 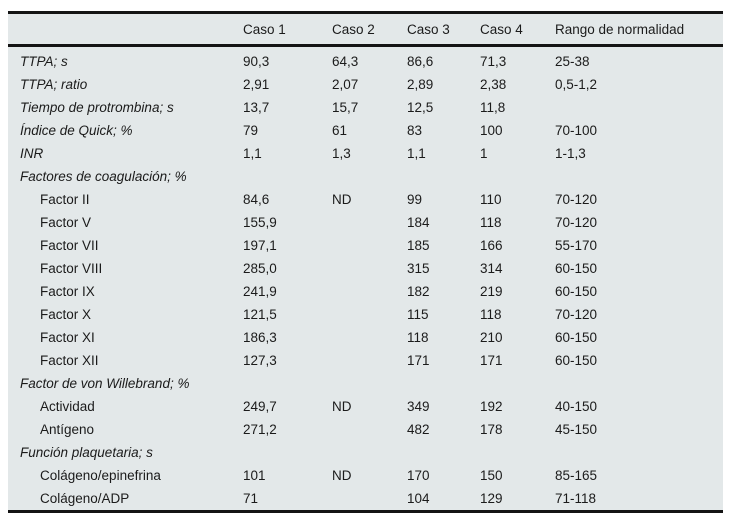 I want to click on value-cell: 15,7, so click(x=345, y=107).